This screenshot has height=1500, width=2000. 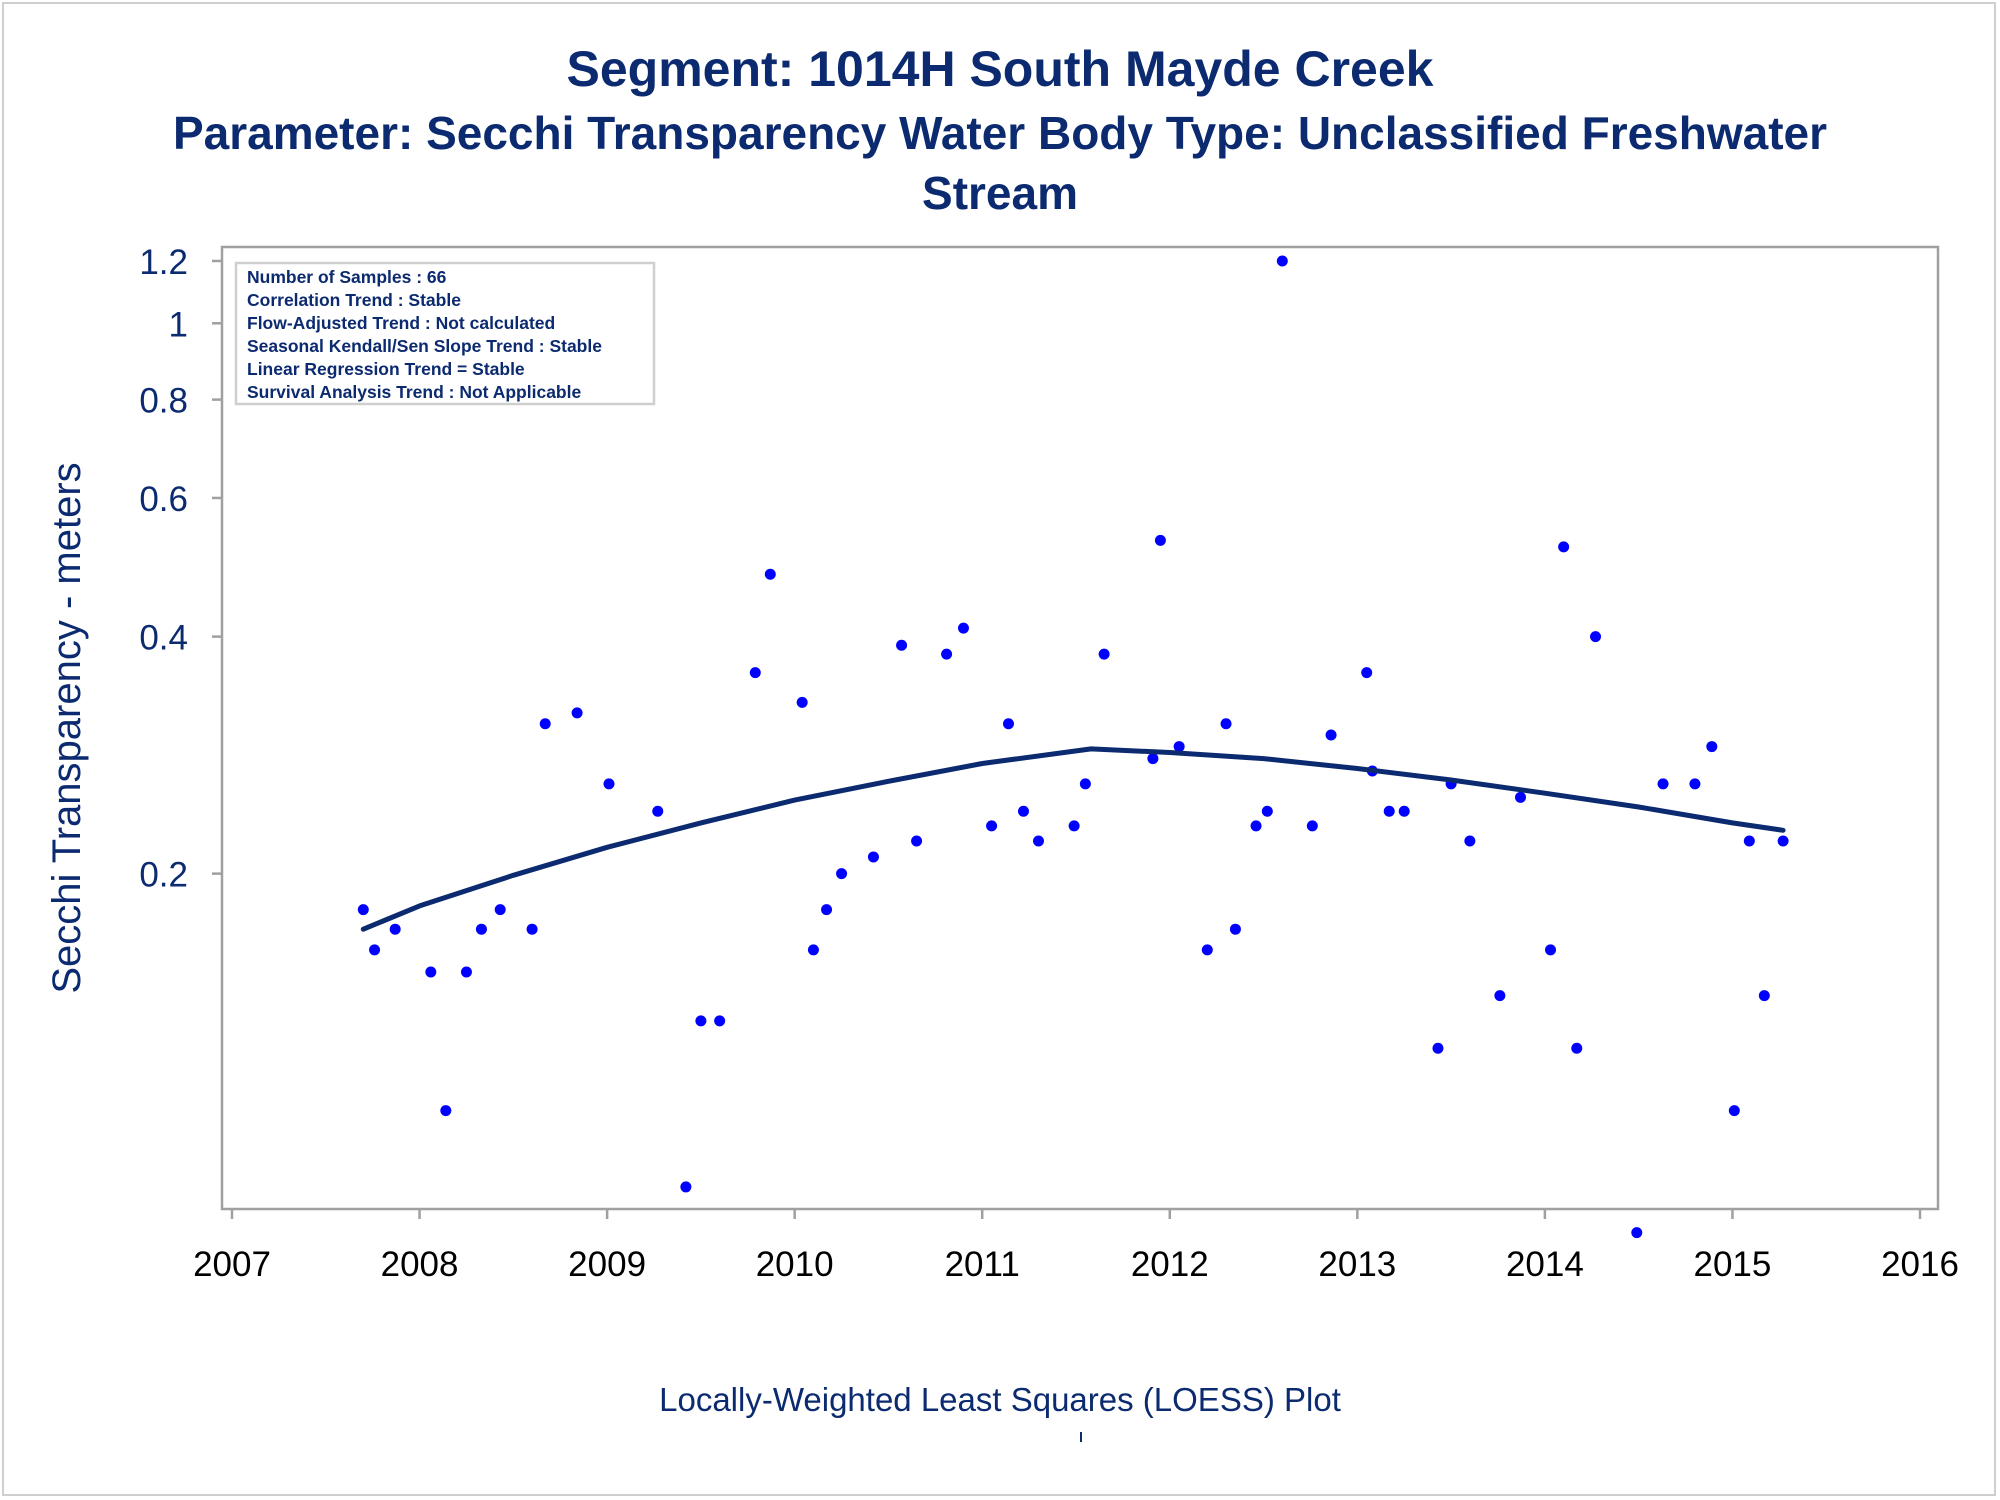 What do you see at coordinates (232, 1264) in the screenshot?
I see `x-tick-label: 2007` at bounding box center [232, 1264].